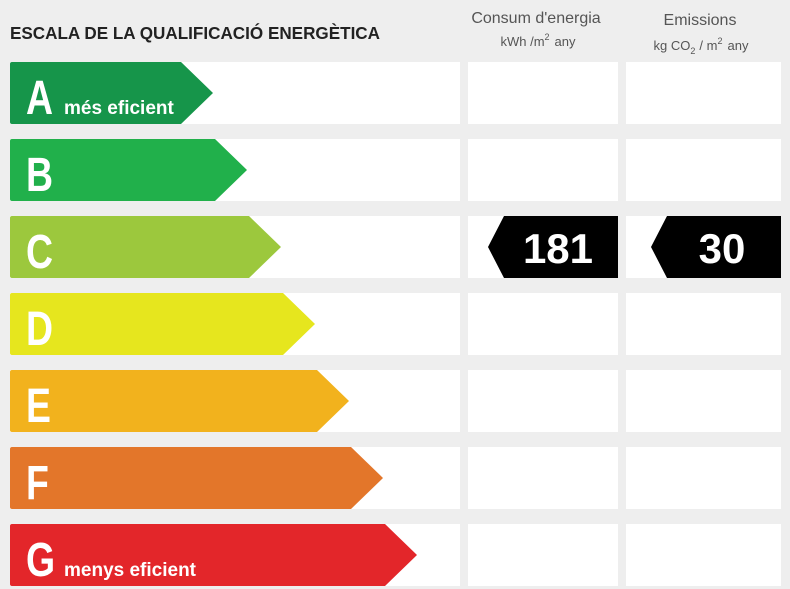 This screenshot has width=790, height=589. Describe the element at coordinates (722, 248) in the screenshot. I see `emissions-value: 30` at that location.